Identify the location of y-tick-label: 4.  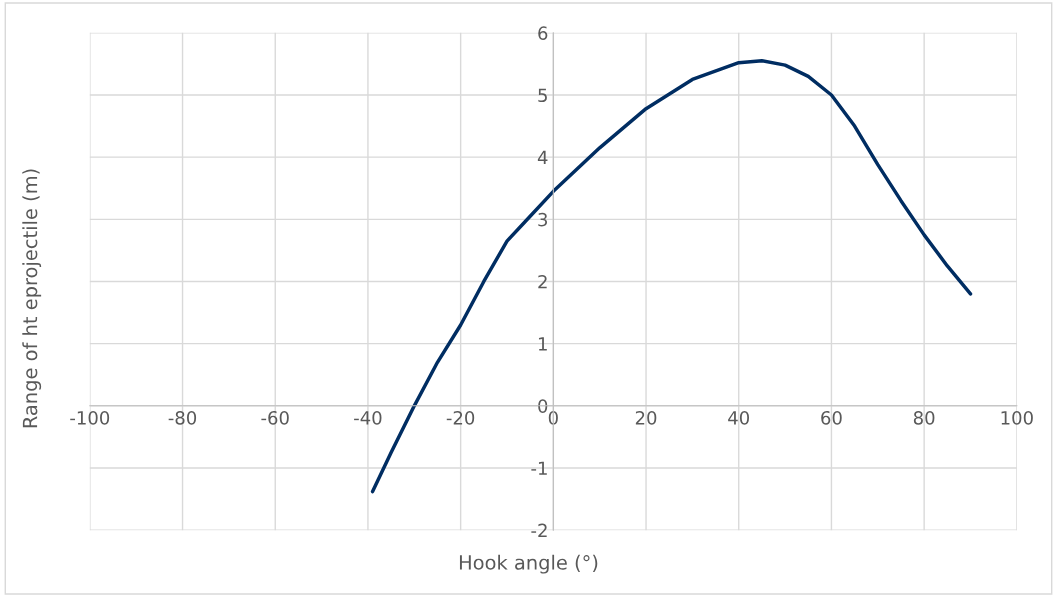
(542, 157).